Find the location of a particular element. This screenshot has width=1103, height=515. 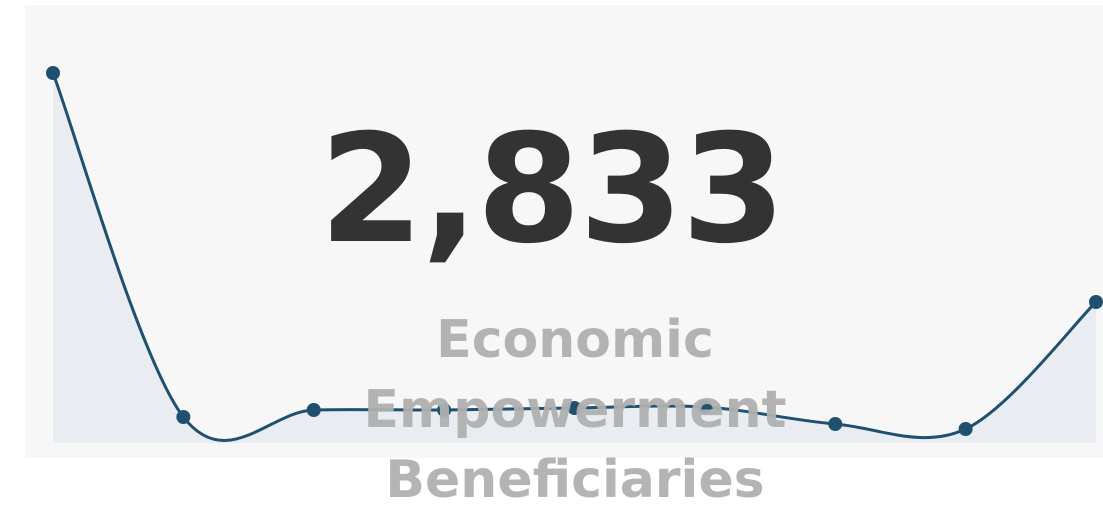

kpi-value: 2,833 is located at coordinates (552, 190).